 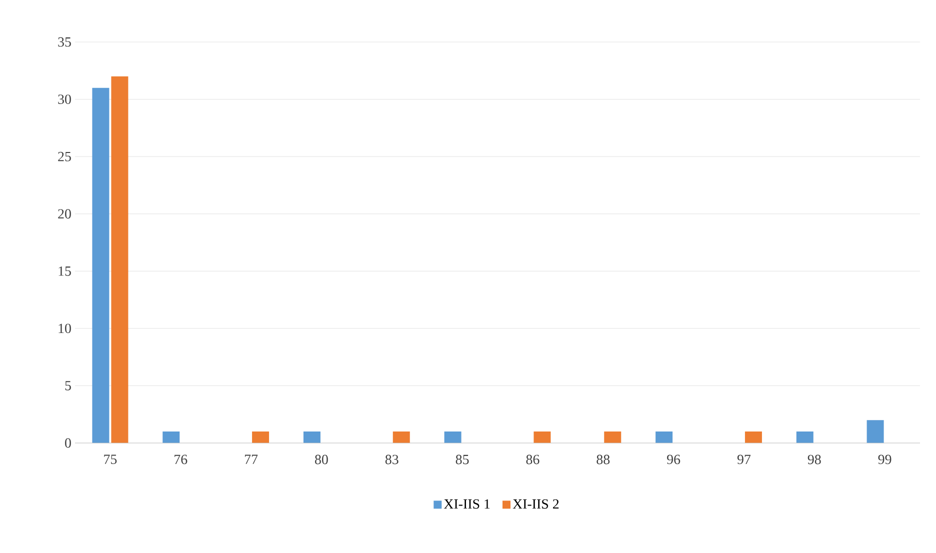 What do you see at coordinates (462, 459) in the screenshot?
I see `x-tick-label: 85` at bounding box center [462, 459].